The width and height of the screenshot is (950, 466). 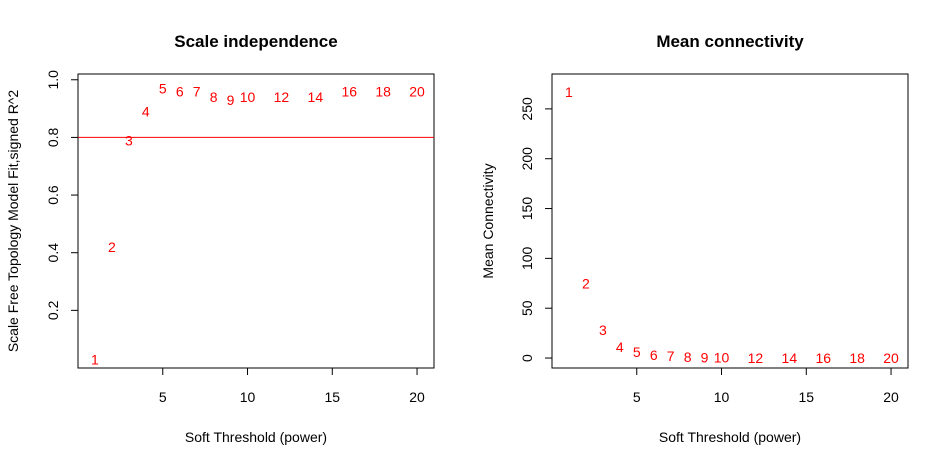 What do you see at coordinates (112, 247) in the screenshot?
I see `si-data-point: 2` at bounding box center [112, 247].